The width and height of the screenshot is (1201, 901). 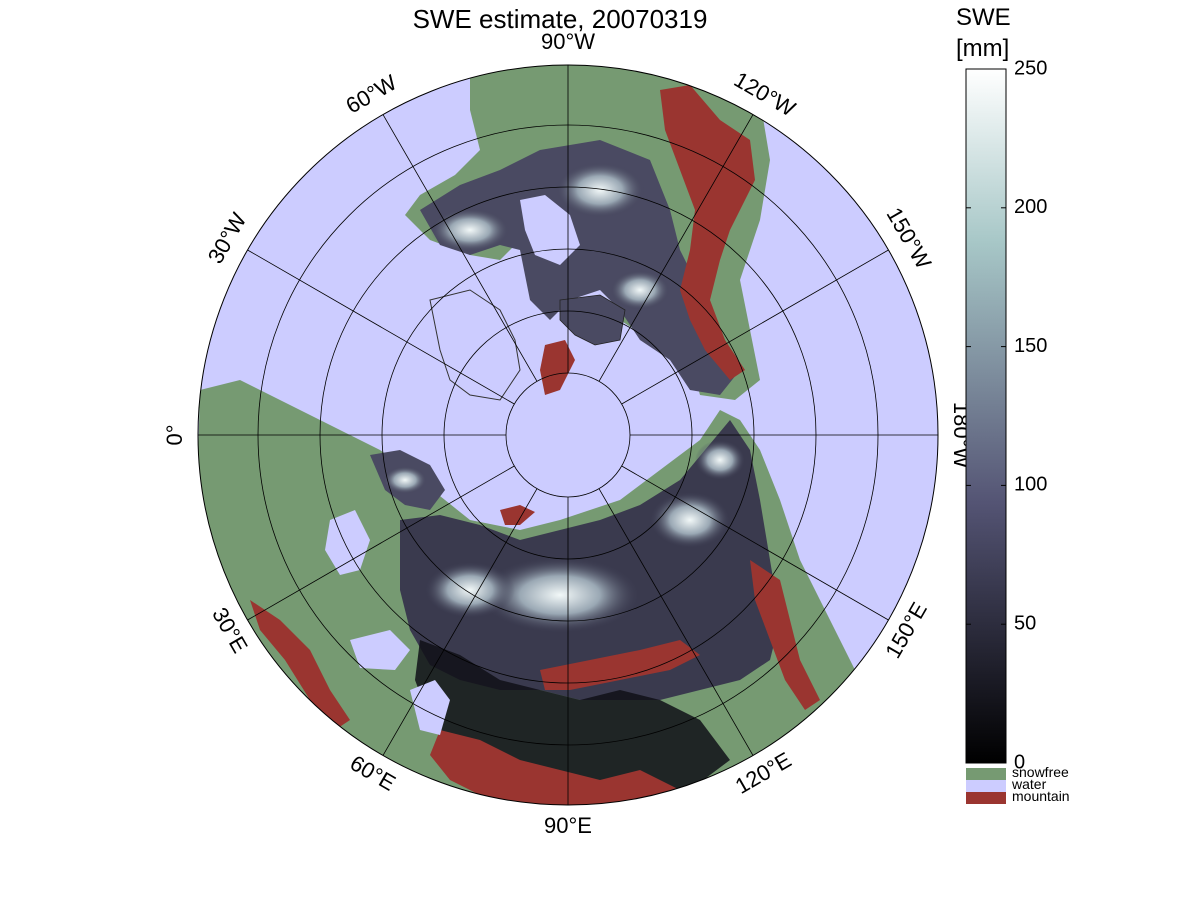 I want to click on legend-label-water: water, so click(x=1029, y=784).